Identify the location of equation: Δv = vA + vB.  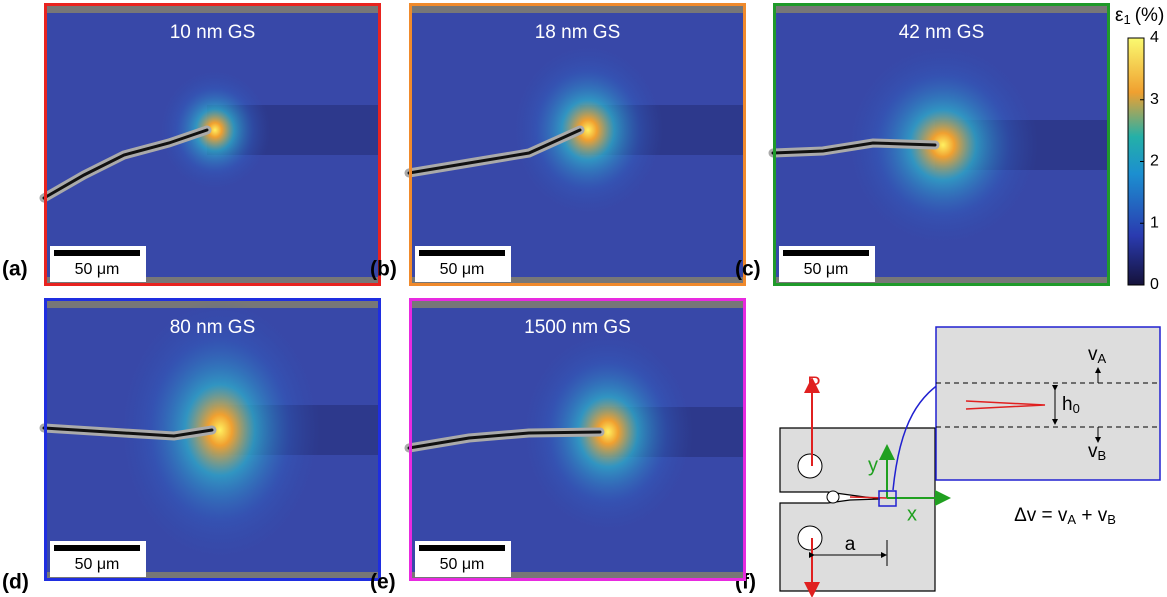
(1065, 516).